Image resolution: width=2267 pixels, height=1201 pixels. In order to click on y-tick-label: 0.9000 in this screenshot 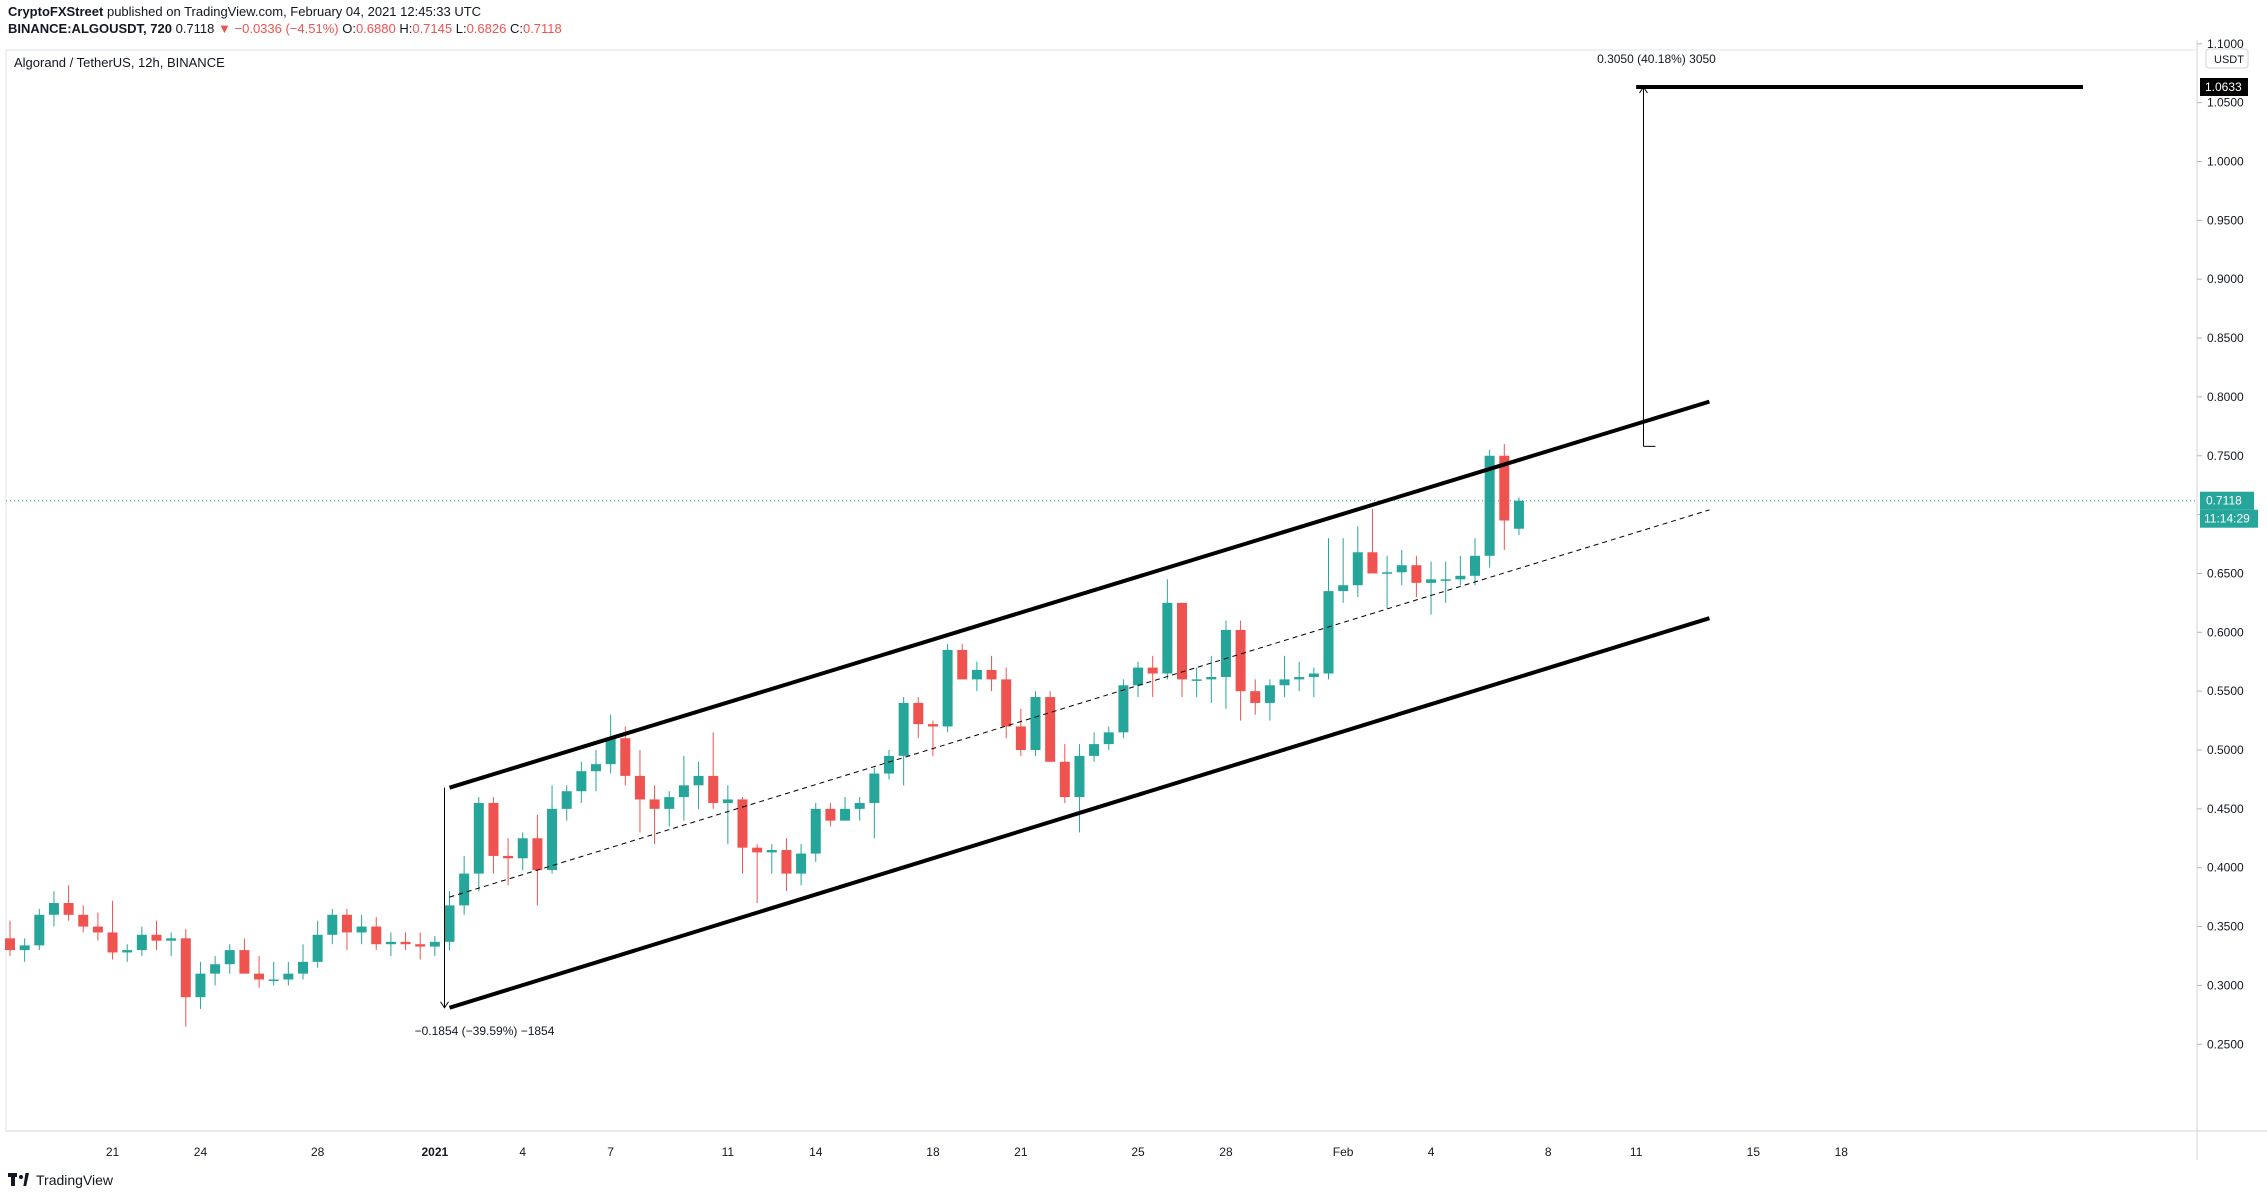, I will do `click(2225, 279)`.